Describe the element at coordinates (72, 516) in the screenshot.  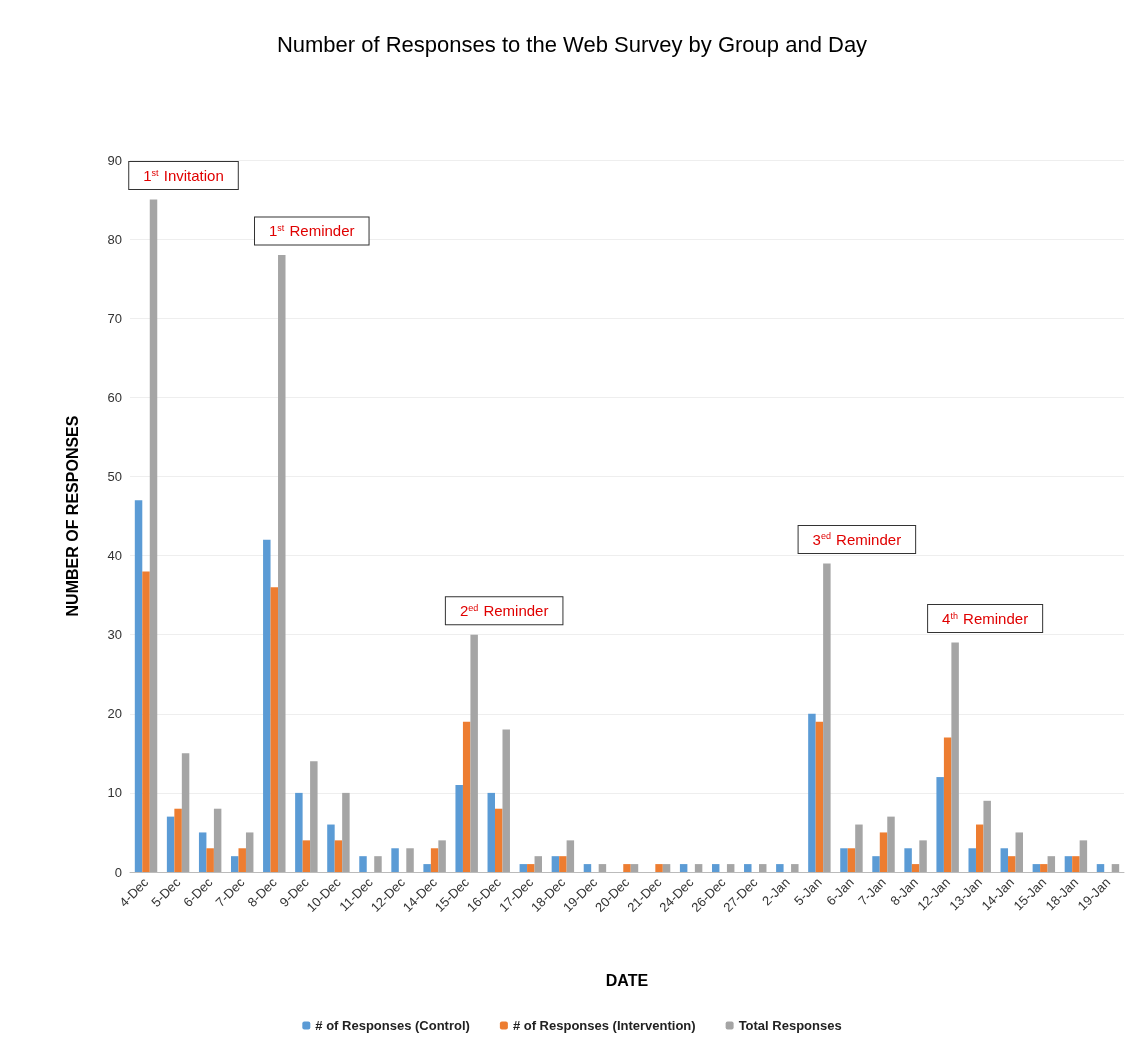
I see `y-axis-title: NUMBER OF RESPONSES` at that location.